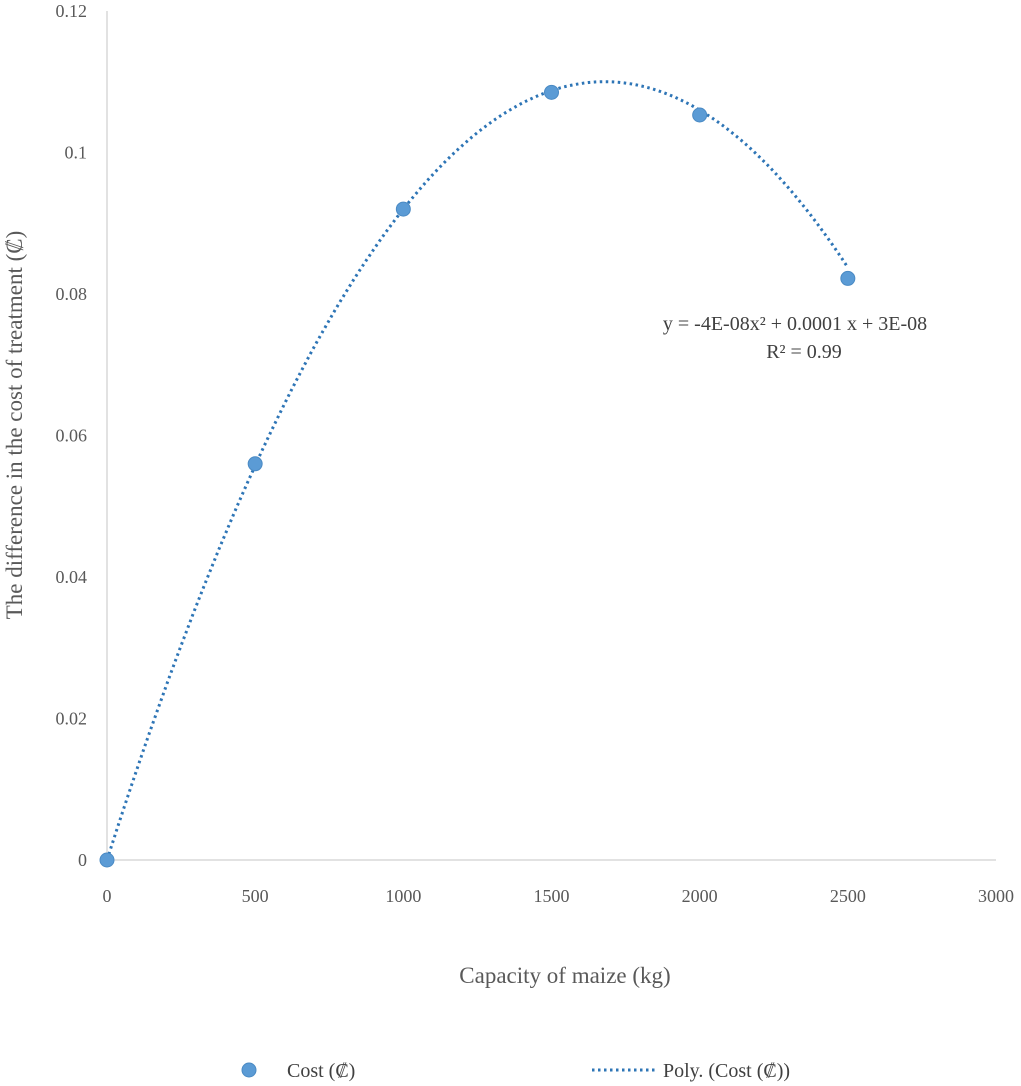  Describe the element at coordinates (996, 896) in the screenshot. I see `x-tick-label: 3000` at that location.